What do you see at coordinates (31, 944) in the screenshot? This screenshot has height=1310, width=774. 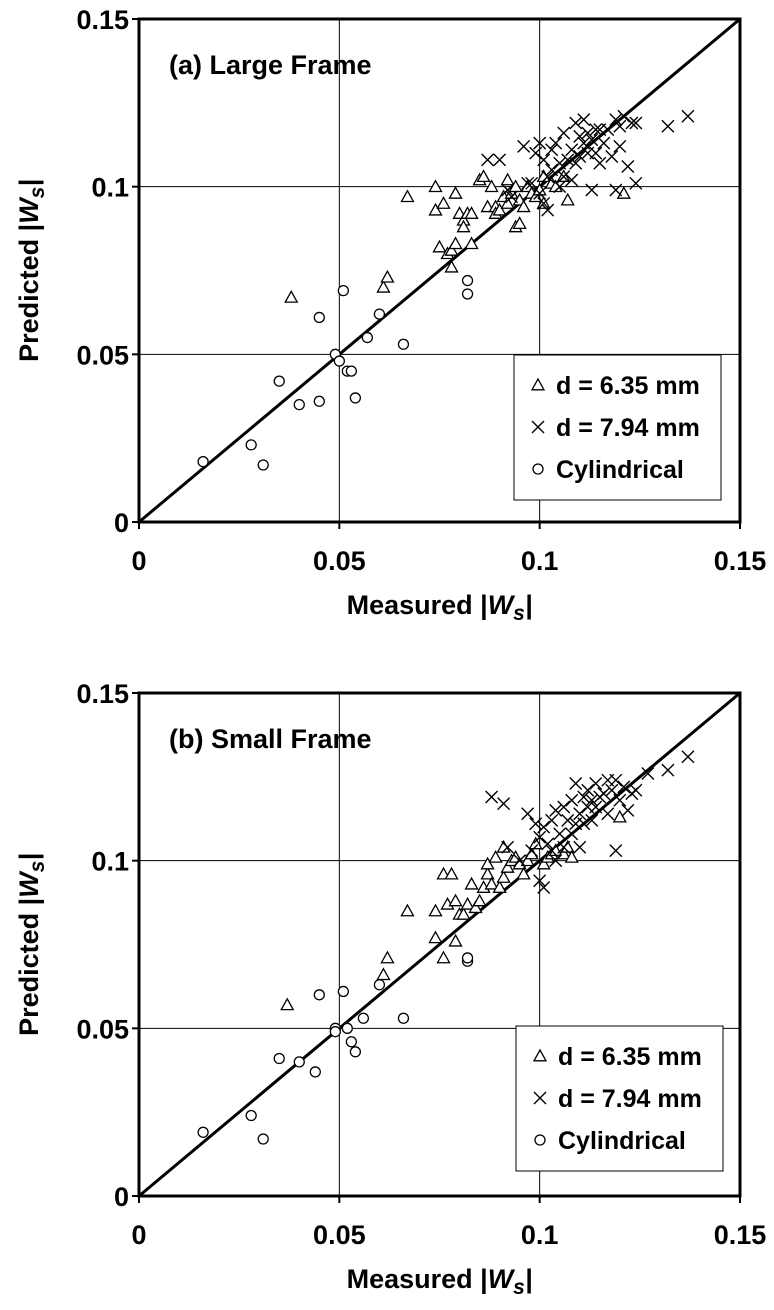 I see `y-axis-label: Predicted |Ws|` at bounding box center [31, 944].